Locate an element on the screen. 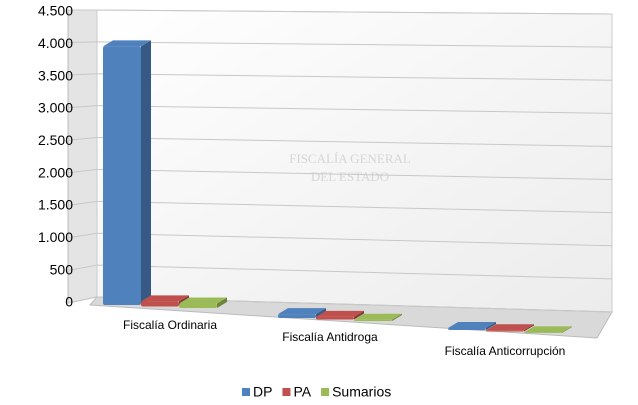 The height and width of the screenshot is (405, 638). y-tick-label: 500 is located at coordinates (62, 269).